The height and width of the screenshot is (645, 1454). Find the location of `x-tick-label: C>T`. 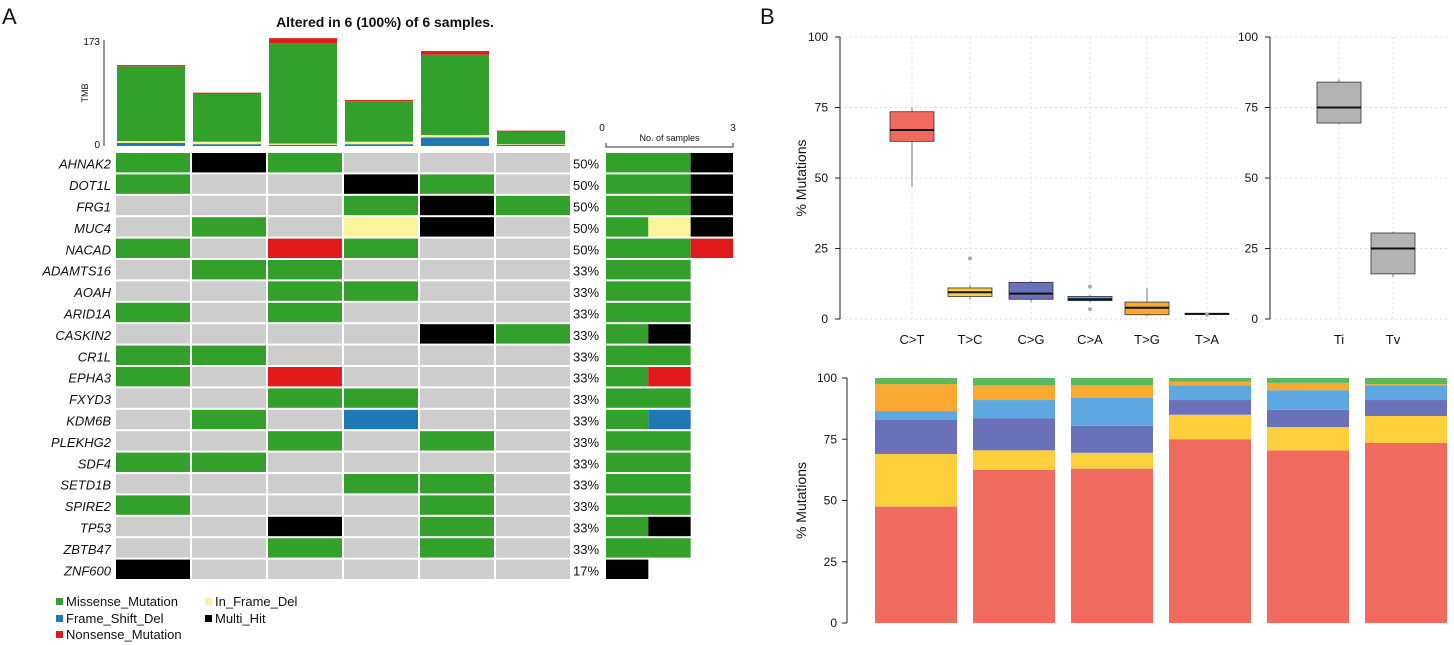

x-tick-label: C>T is located at coordinates (912, 339).